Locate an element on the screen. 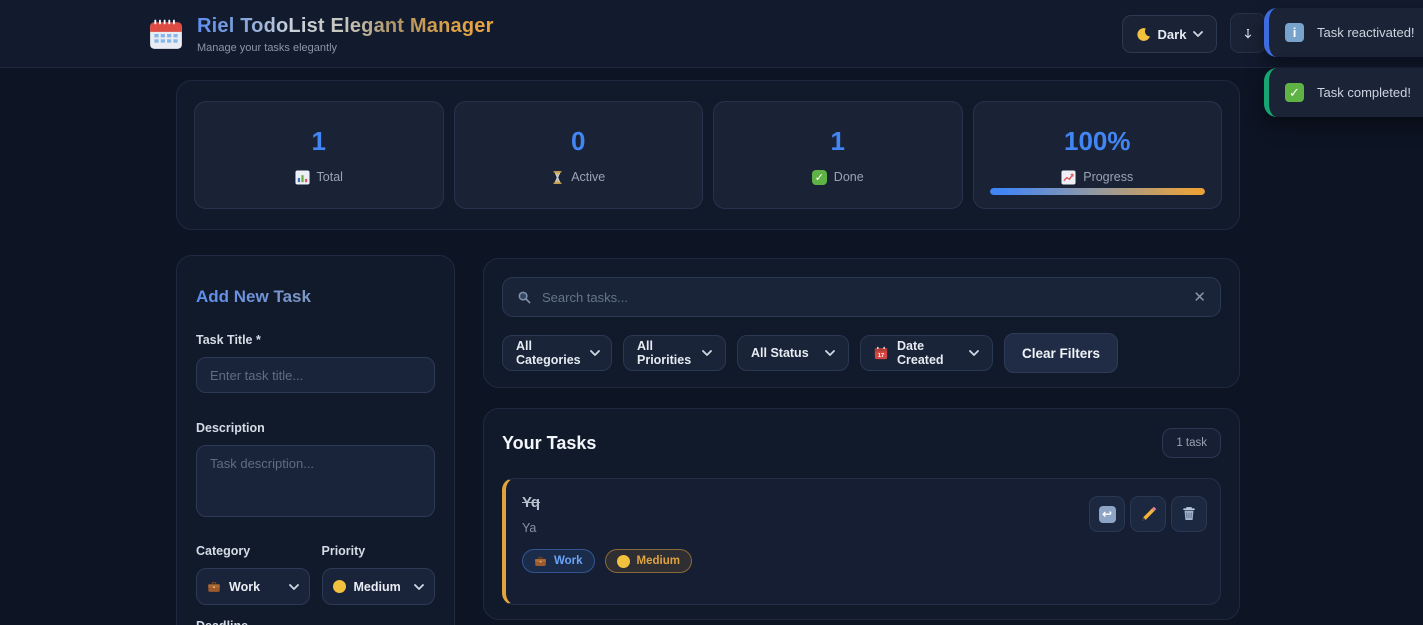 The height and width of the screenshot is (625, 1423). toast-message: Task completed! is located at coordinates (1364, 92).